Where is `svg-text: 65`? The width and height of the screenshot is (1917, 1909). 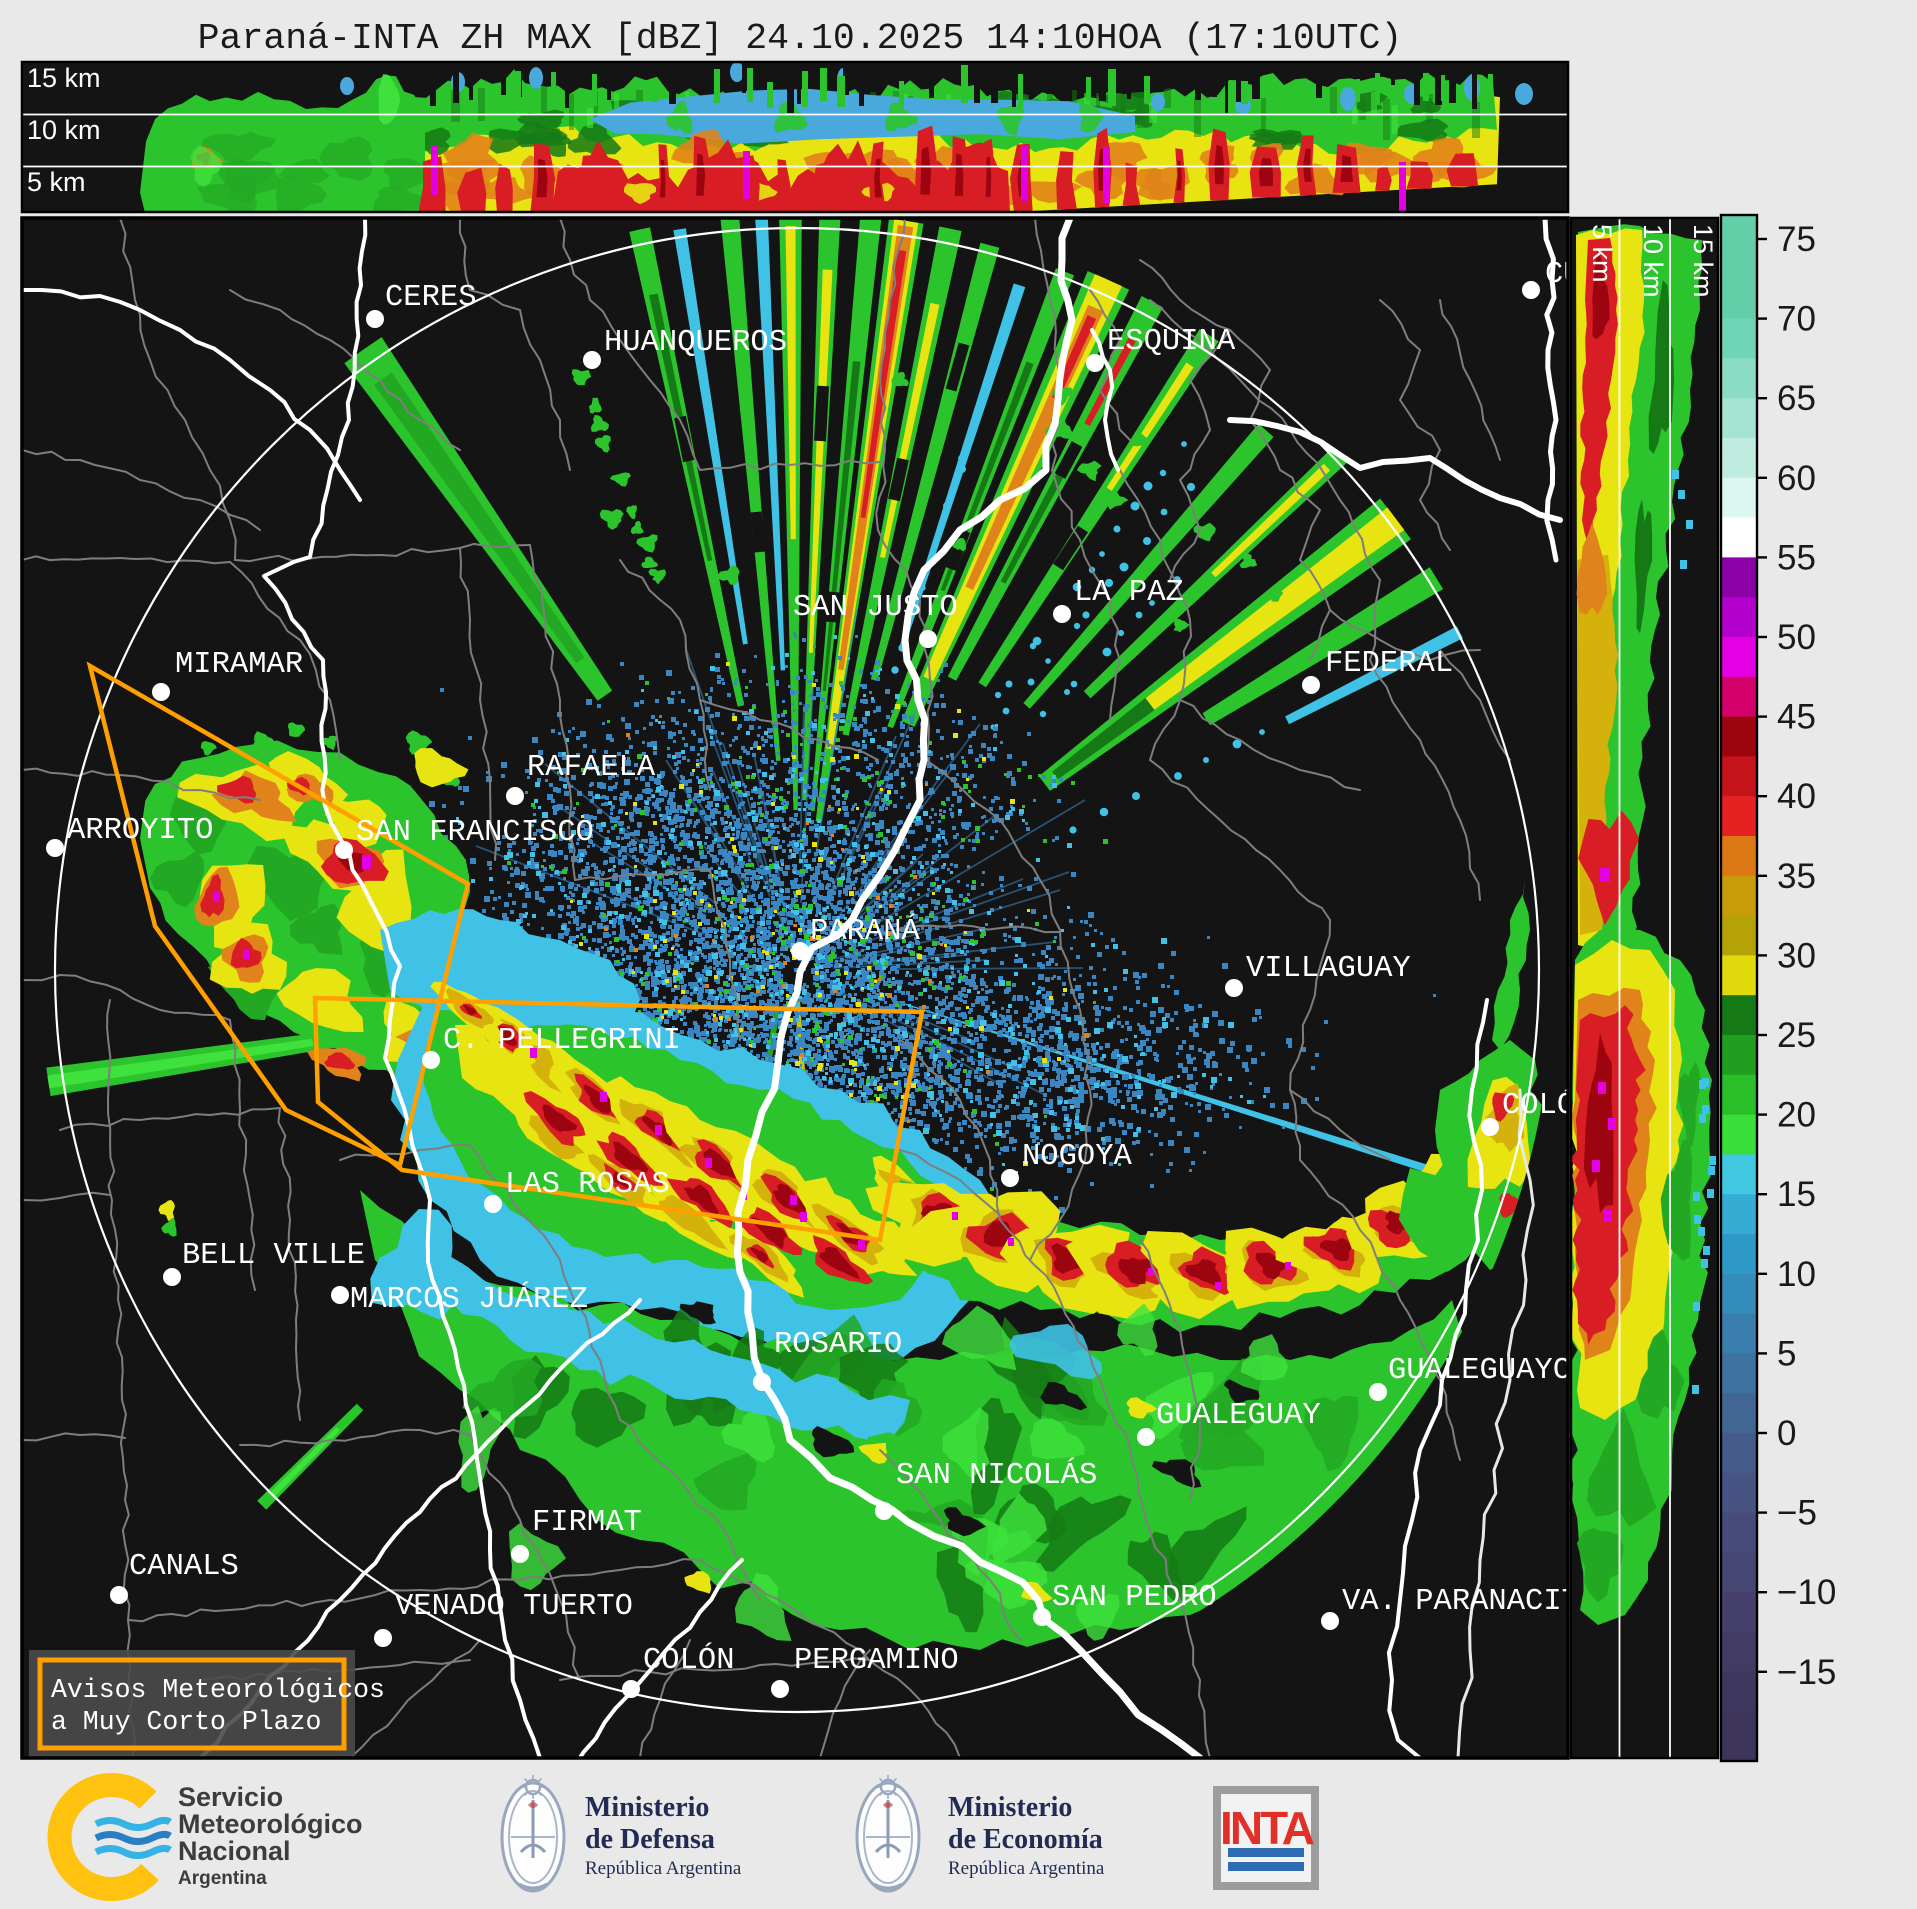
svg-text: 65 is located at coordinates (1796, 398).